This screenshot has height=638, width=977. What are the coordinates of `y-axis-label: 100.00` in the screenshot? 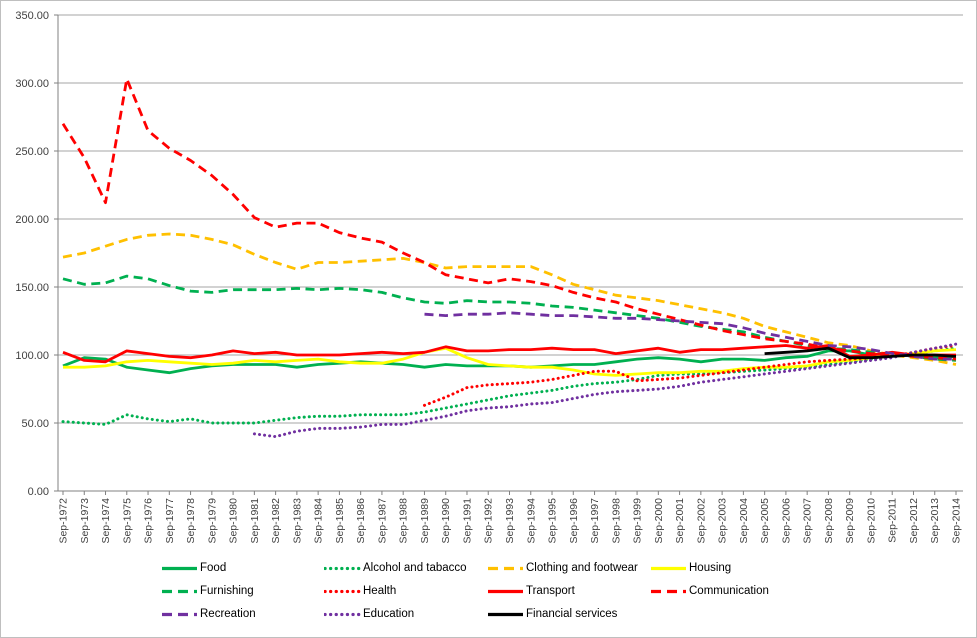 It's located at (32, 356).